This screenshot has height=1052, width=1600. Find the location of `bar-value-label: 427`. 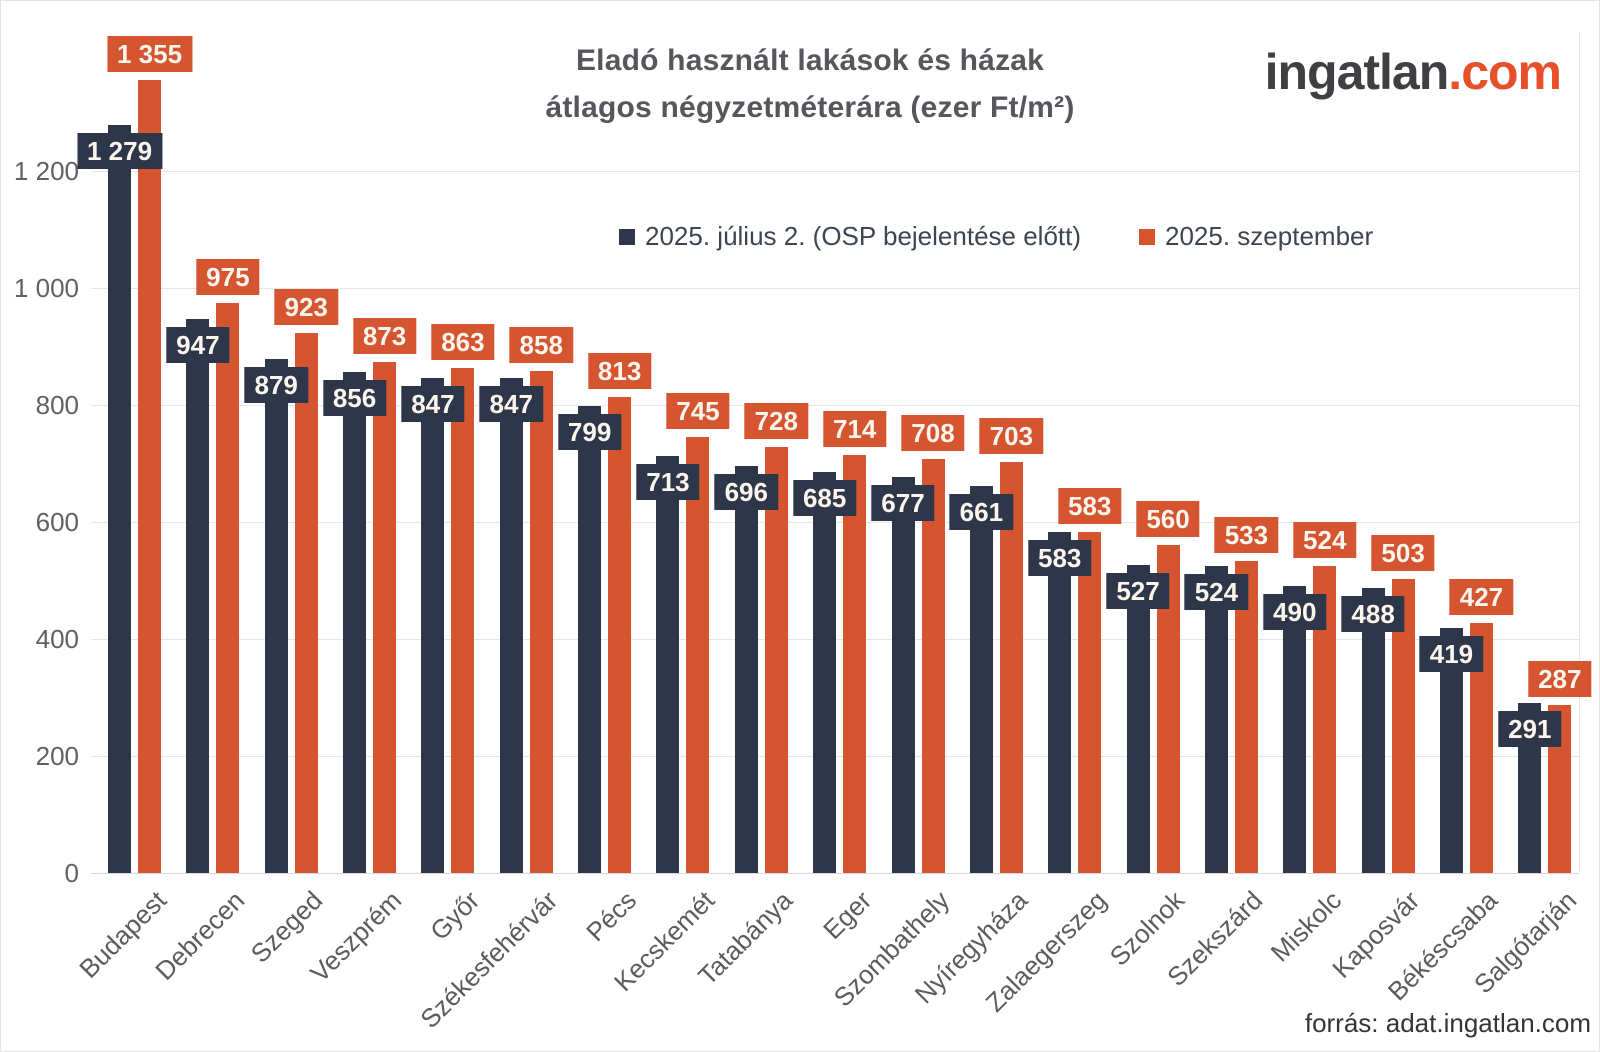

bar-value-label: 427 is located at coordinates (1481, 597).